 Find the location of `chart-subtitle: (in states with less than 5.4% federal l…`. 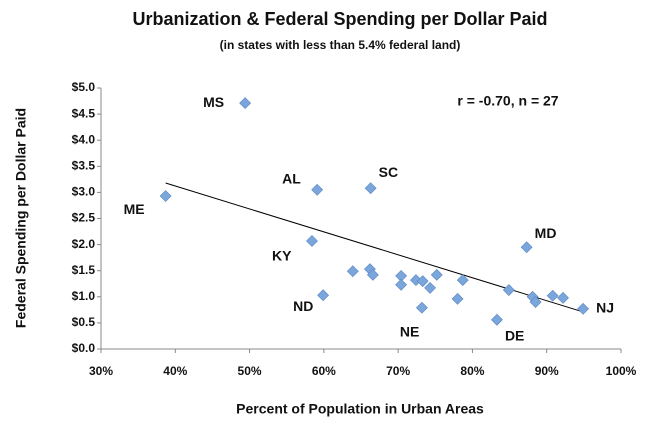

chart-subtitle: (in states with less than 5.4% federal l… is located at coordinates (340, 45).